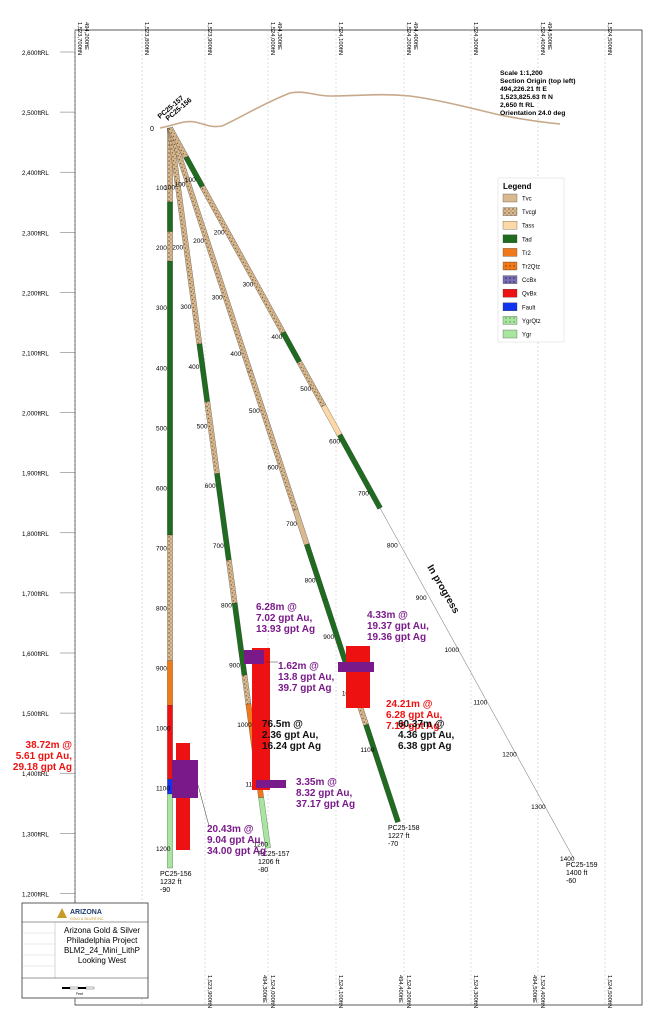 The image size is (663, 1024). I want to click on intercept-text: 9.04 gpt Au,, so click(235, 840).